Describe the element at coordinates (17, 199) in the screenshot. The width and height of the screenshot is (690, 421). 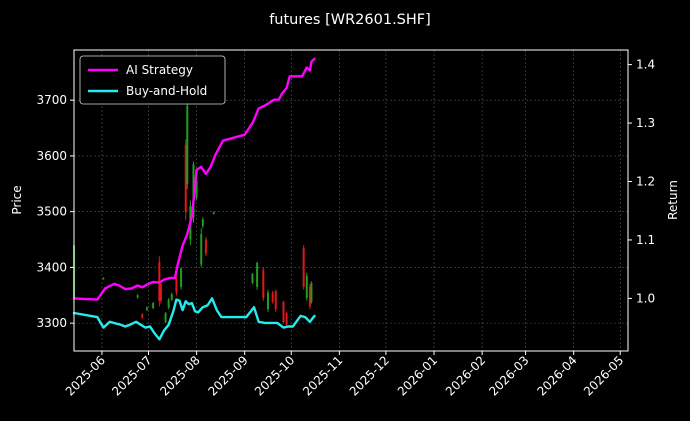
I see `y-axis-title: Price` at that location.